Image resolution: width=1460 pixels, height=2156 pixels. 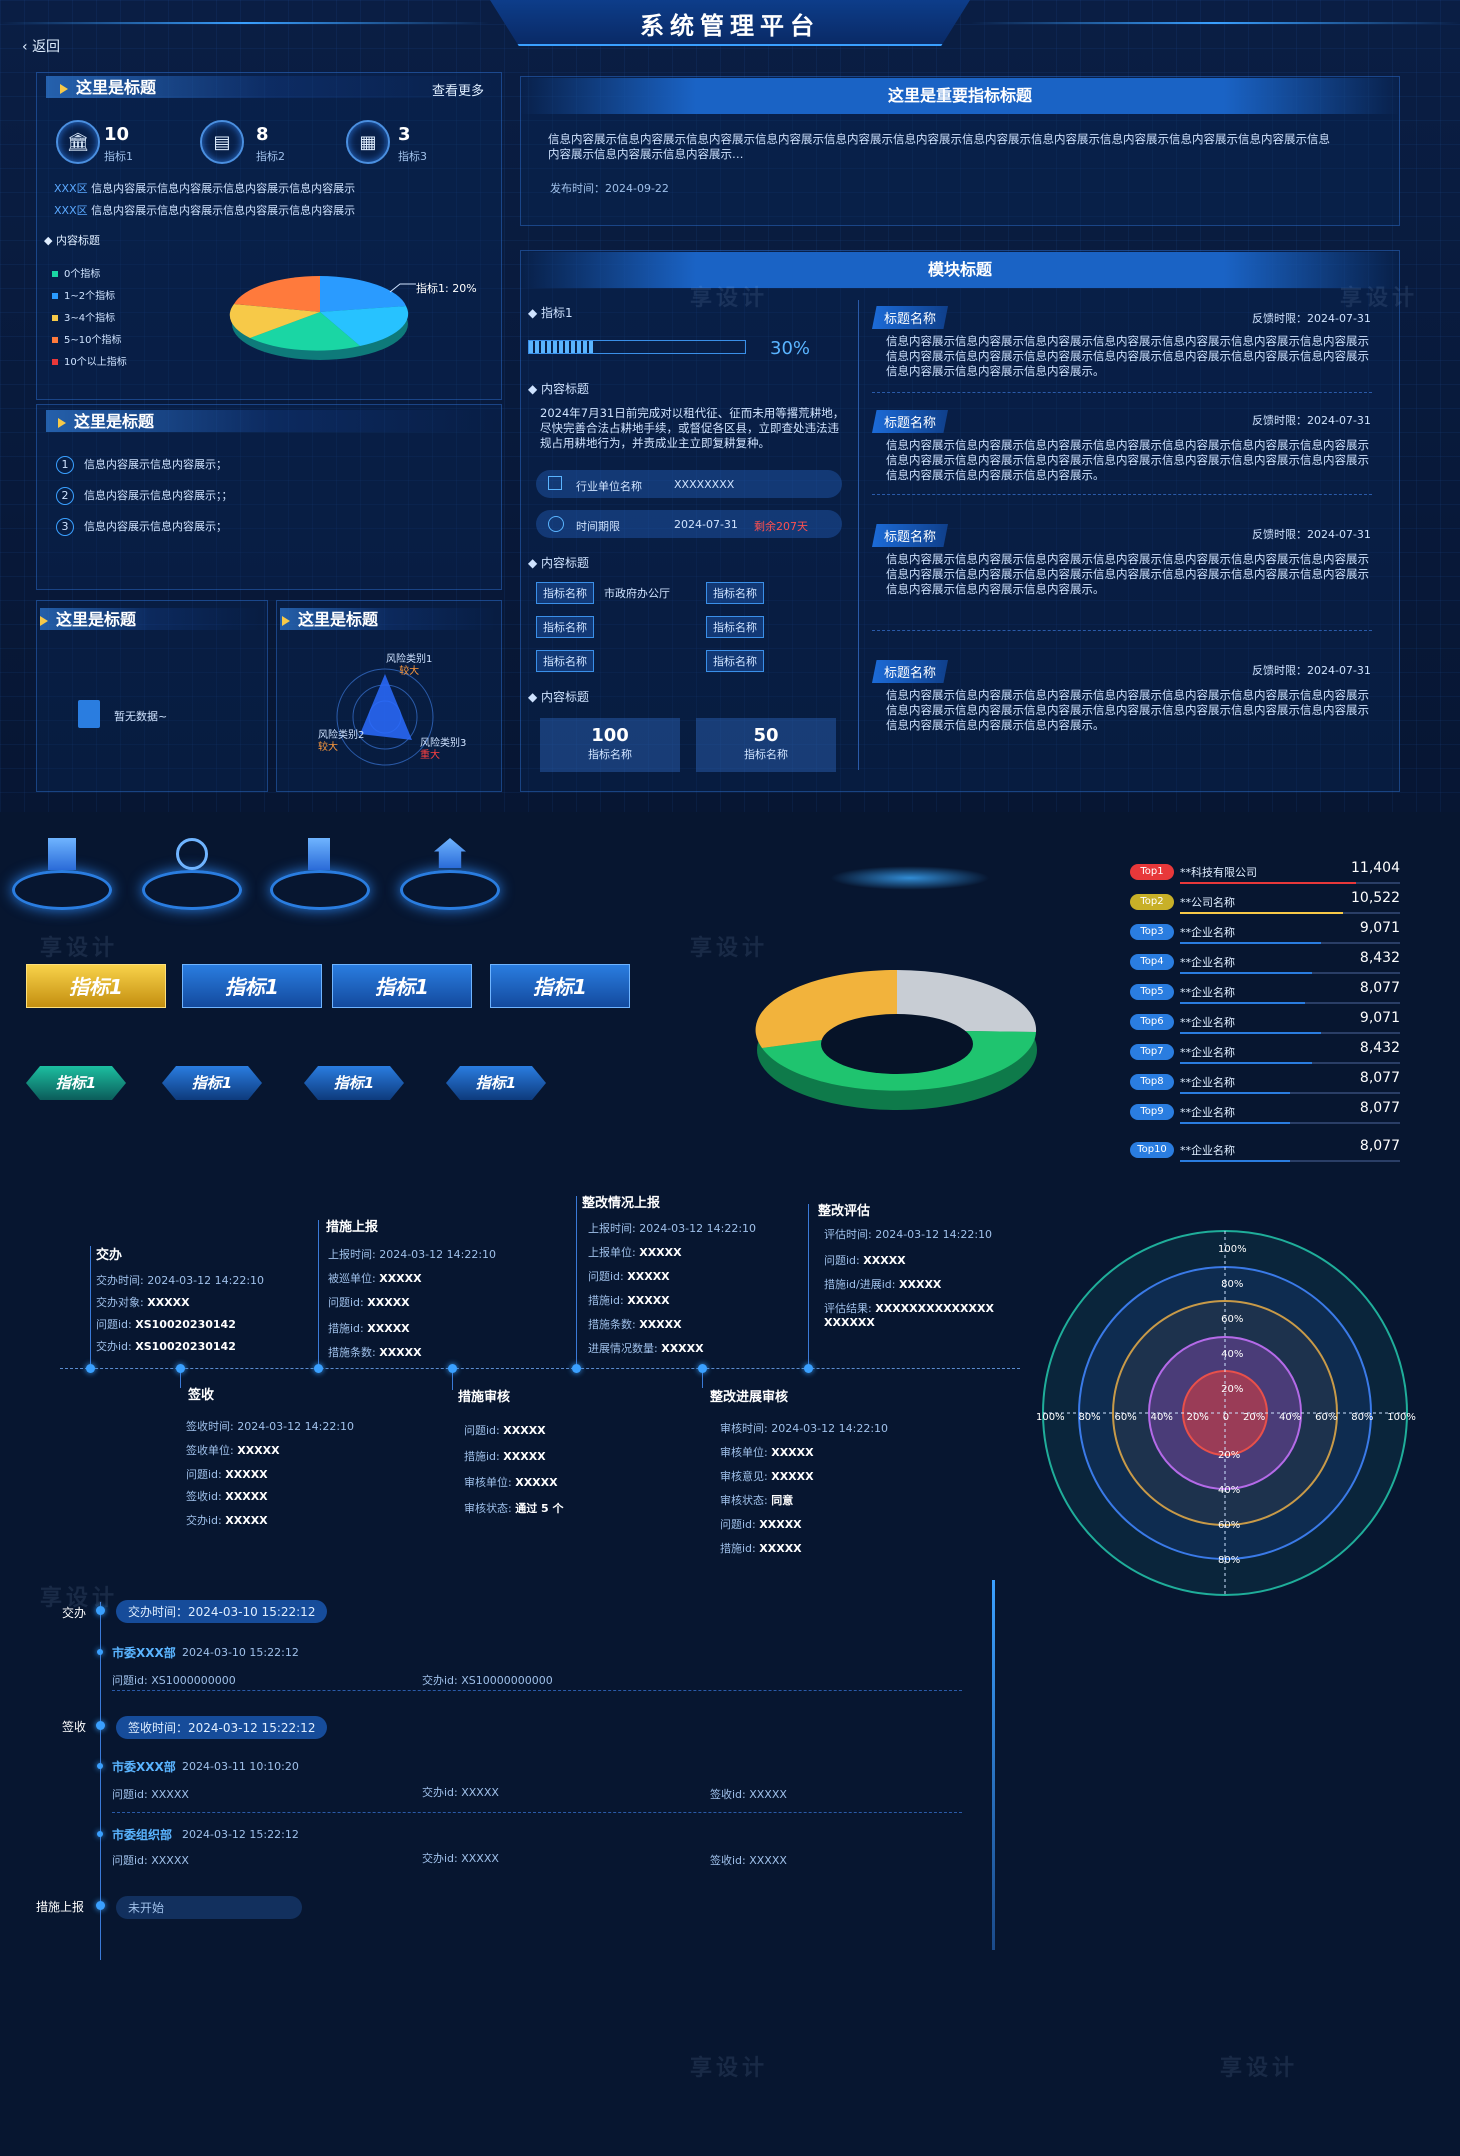 What do you see at coordinates (629, 1300) in the screenshot?
I see `timeline-field: 措施id: XXXXX` at bounding box center [629, 1300].